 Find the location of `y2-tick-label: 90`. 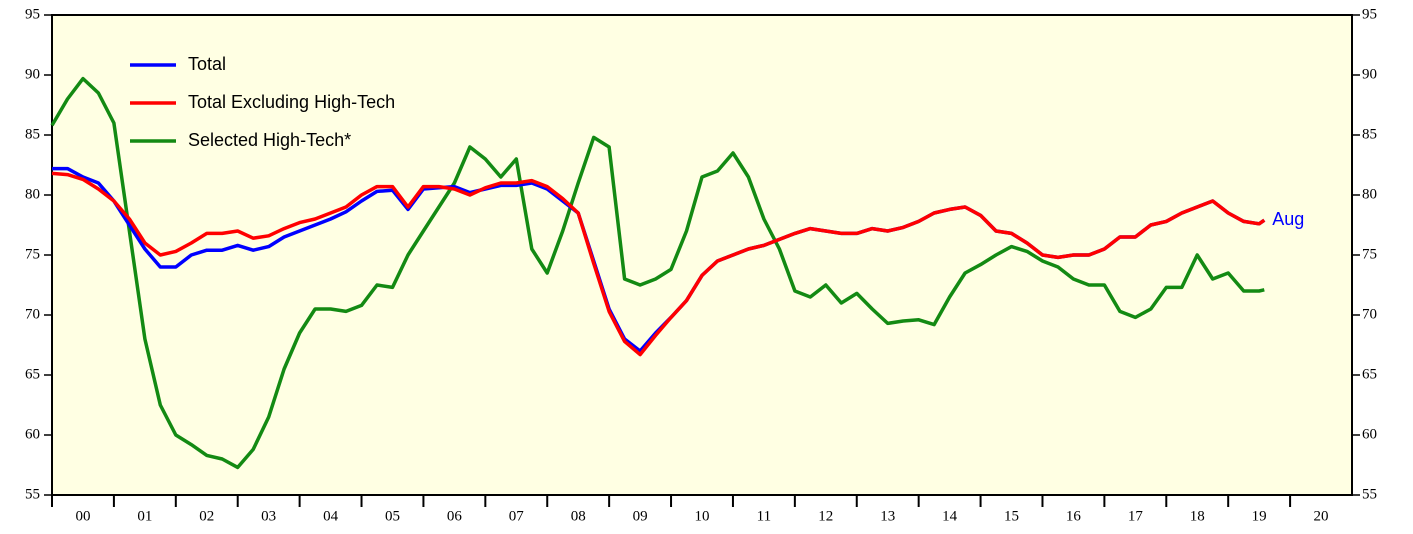

y2-tick-label: 90 is located at coordinates (1369, 74).